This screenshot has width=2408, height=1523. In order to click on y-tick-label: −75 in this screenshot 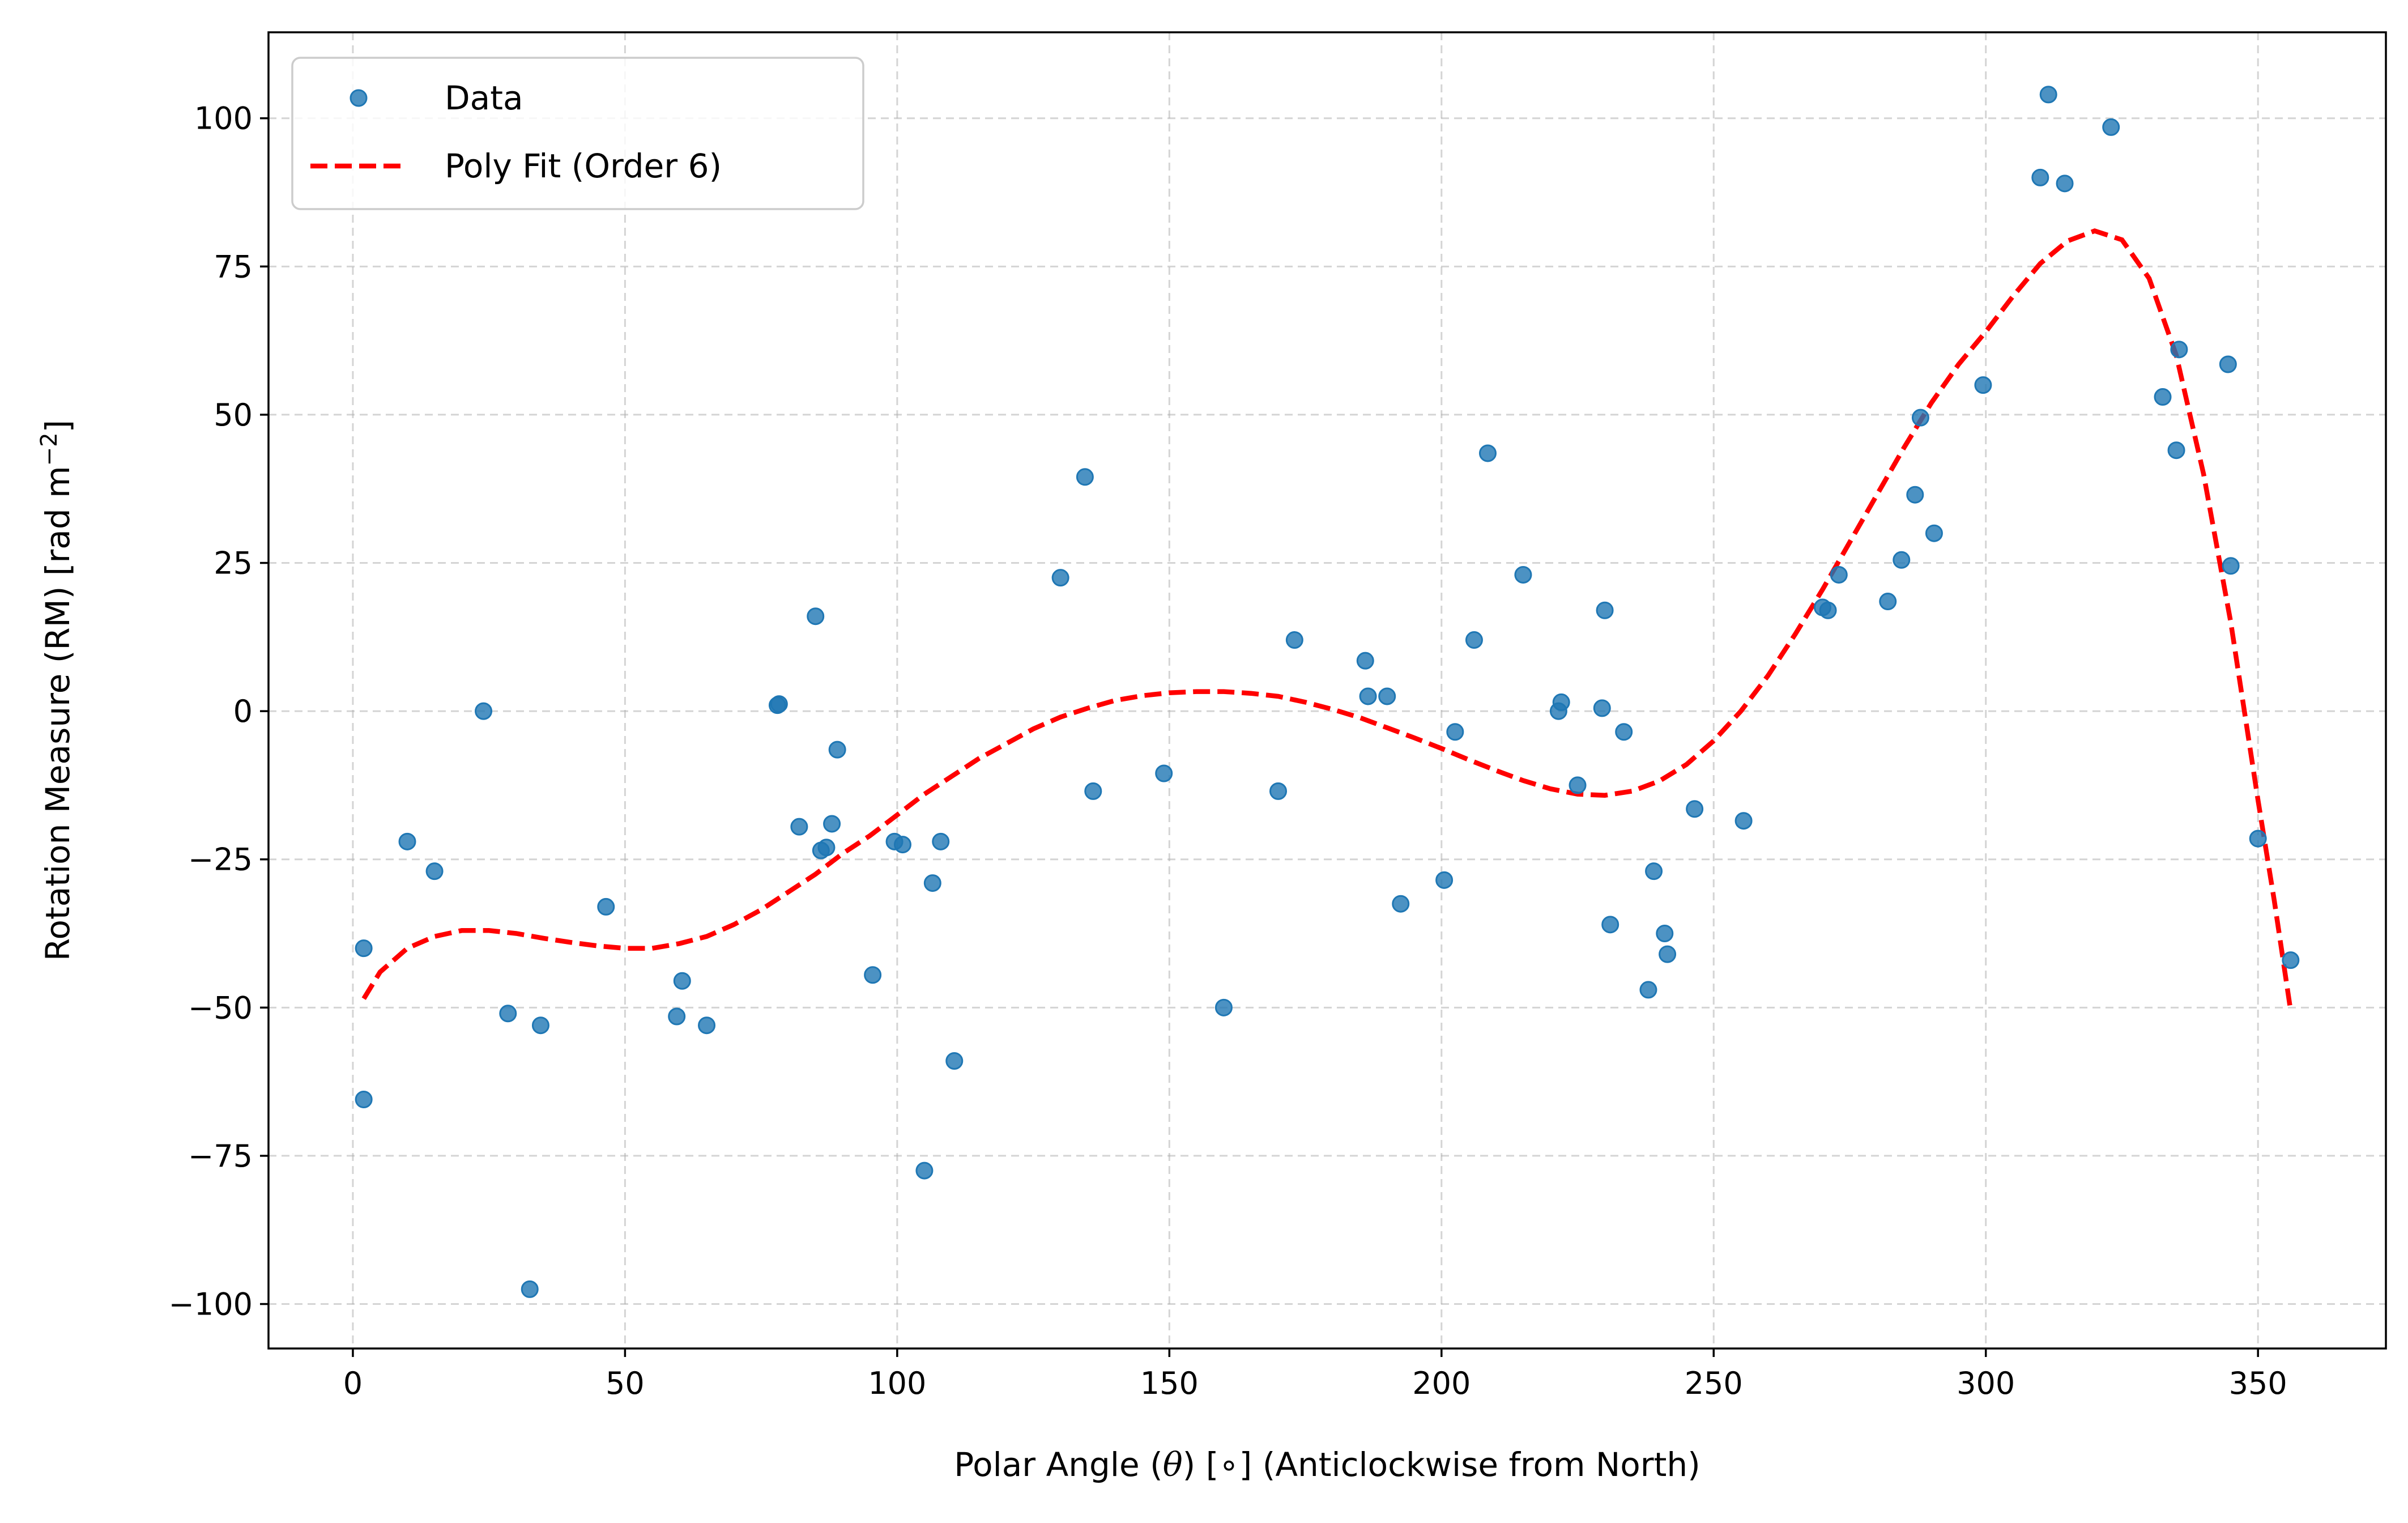, I will do `click(220, 1156)`.